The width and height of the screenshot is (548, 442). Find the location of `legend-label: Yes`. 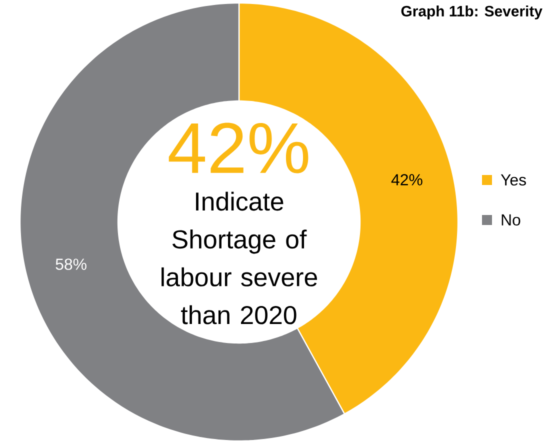

legend-label: Yes is located at coordinates (513, 180).